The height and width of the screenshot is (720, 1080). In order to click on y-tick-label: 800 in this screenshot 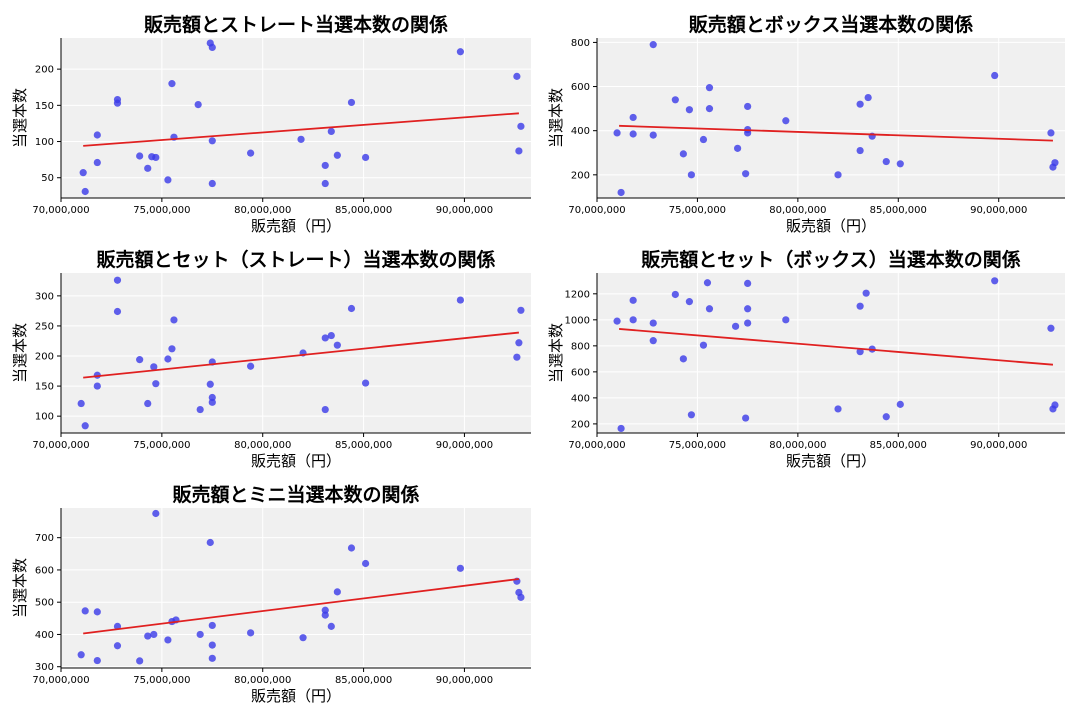, I will do `click(580, 43)`.